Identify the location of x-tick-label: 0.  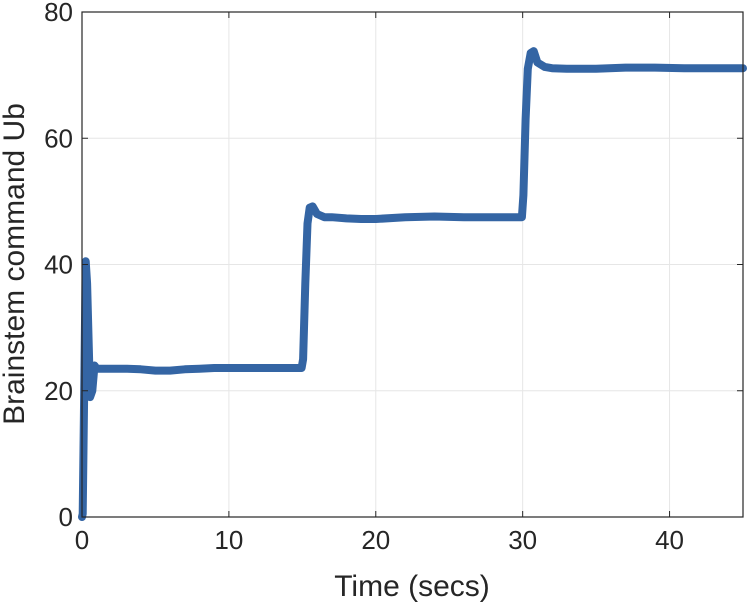
(82, 540).